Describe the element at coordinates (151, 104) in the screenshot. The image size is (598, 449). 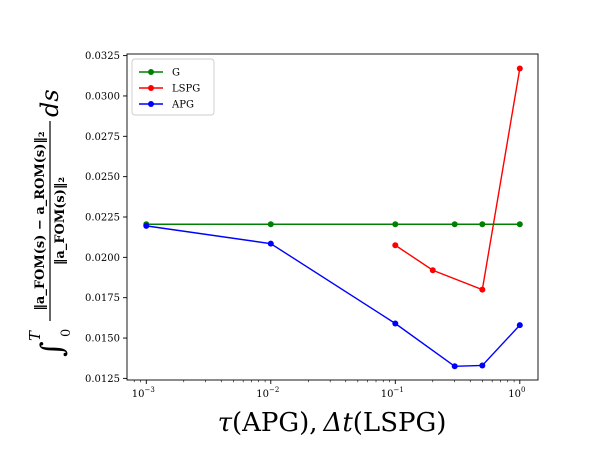
I see `legend-marker-apg` at that location.